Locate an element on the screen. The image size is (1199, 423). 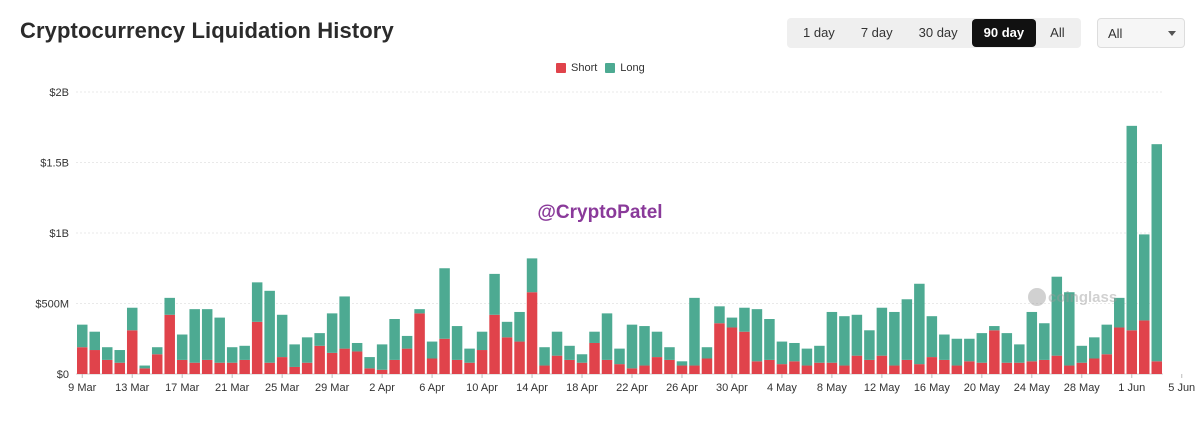
range-7-day-button: 7 day is located at coordinates (876, 32).